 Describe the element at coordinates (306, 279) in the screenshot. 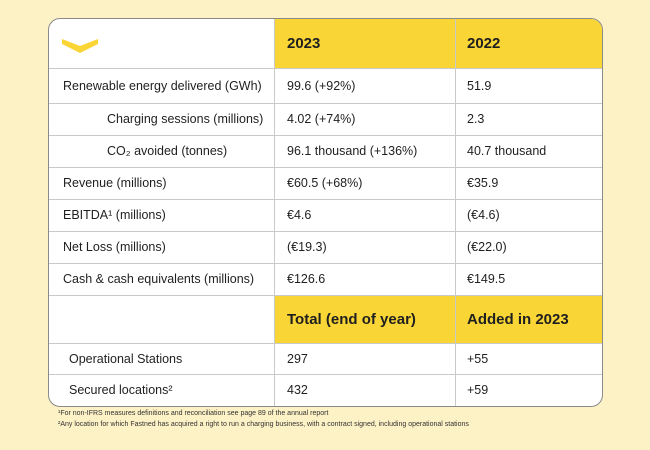

I see `row-value-2023: €126.6` at that location.